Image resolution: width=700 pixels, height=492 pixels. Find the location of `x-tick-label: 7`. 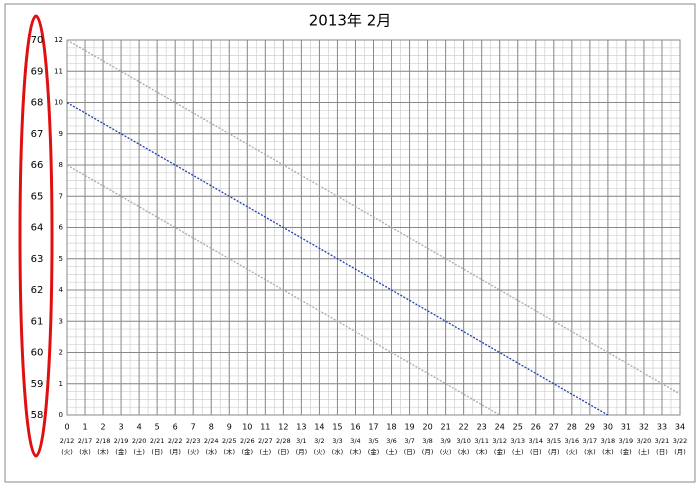

x-tick-label: 7 is located at coordinates (193, 427).